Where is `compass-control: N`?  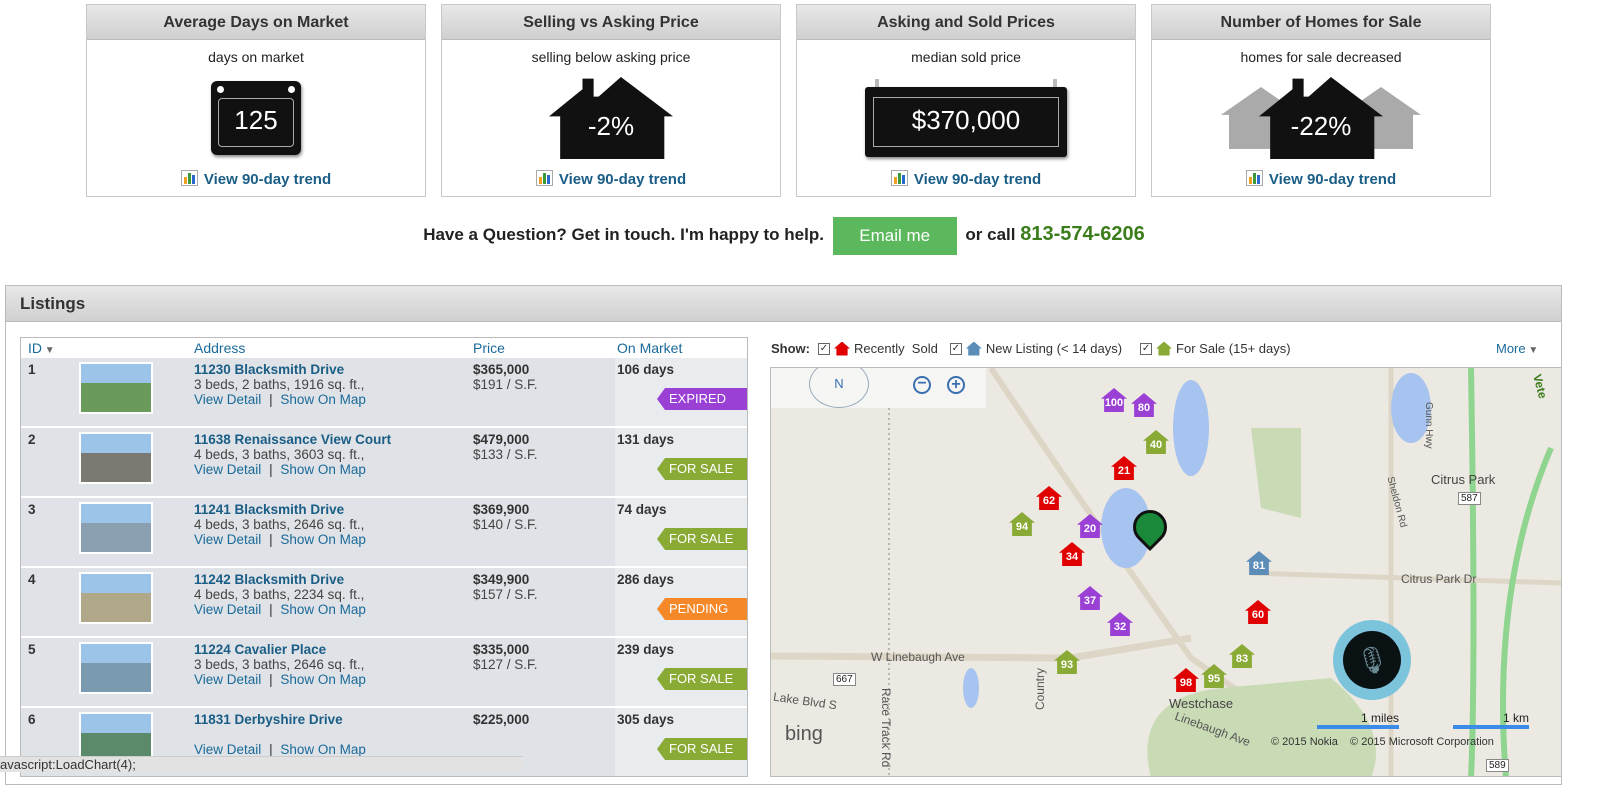
compass-control: N is located at coordinates (839, 388).